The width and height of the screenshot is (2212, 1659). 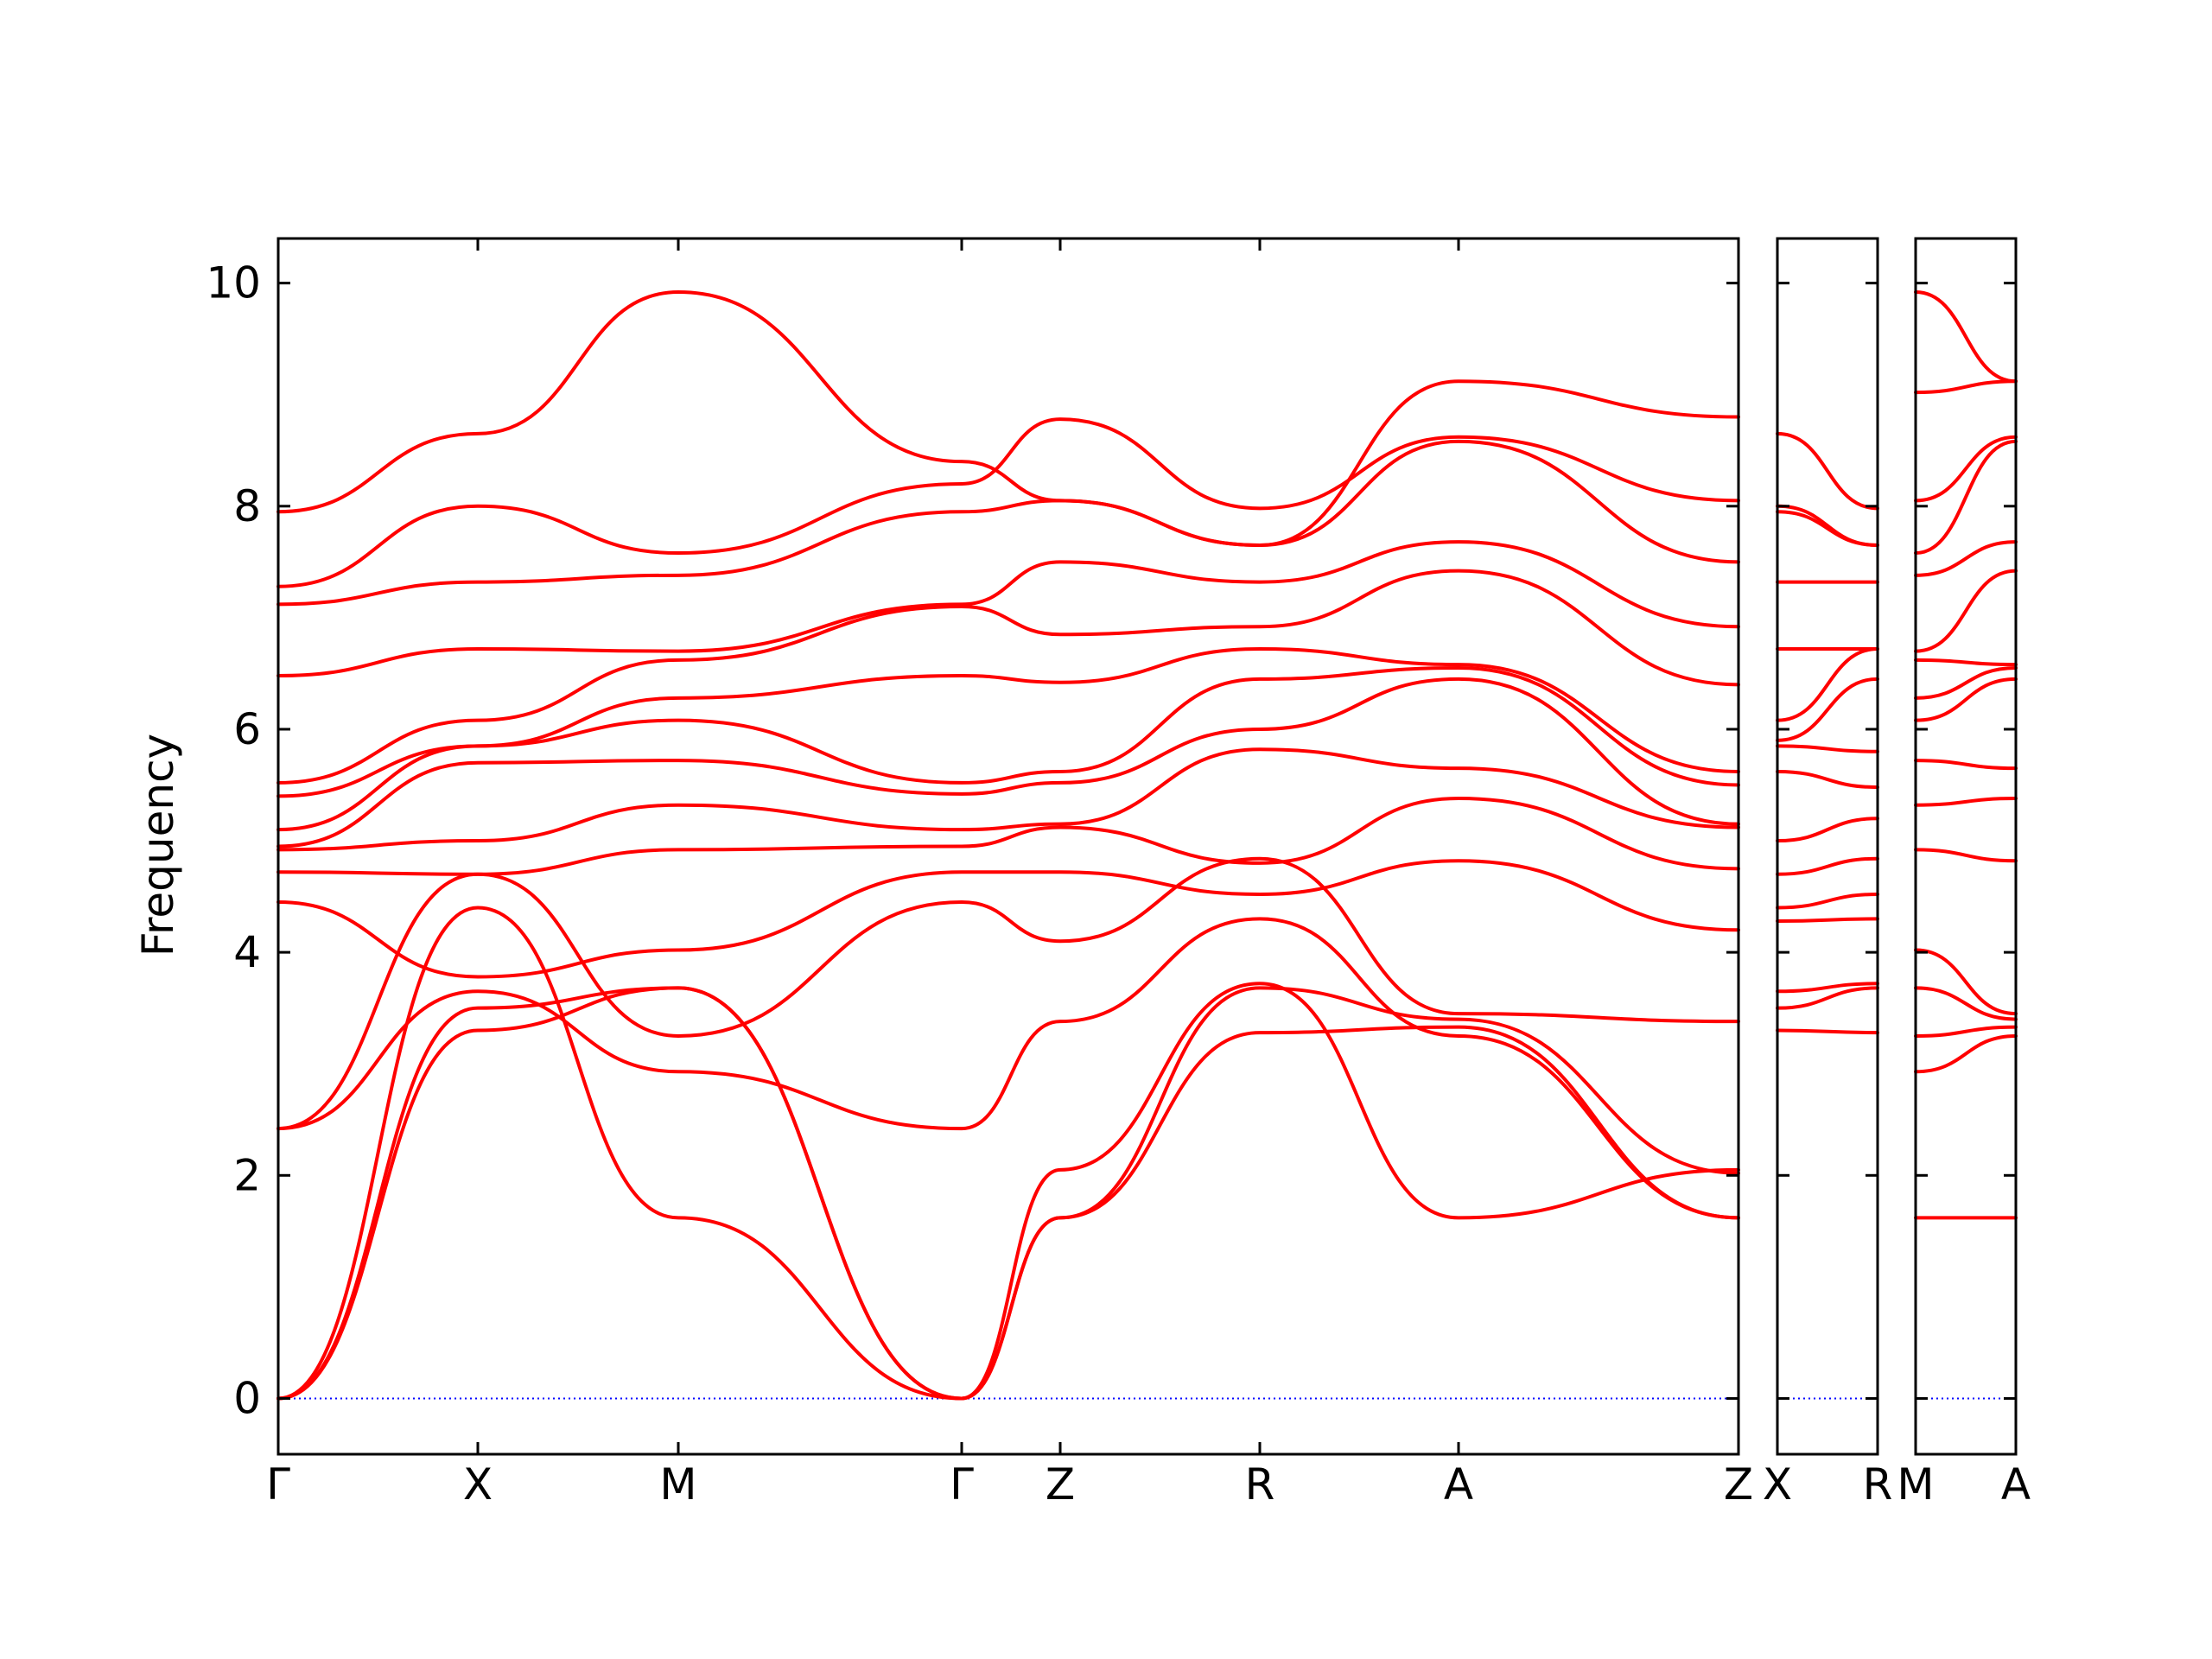 What do you see at coordinates (247, 1398) in the screenshot?
I see `y-tick-label: 0` at bounding box center [247, 1398].